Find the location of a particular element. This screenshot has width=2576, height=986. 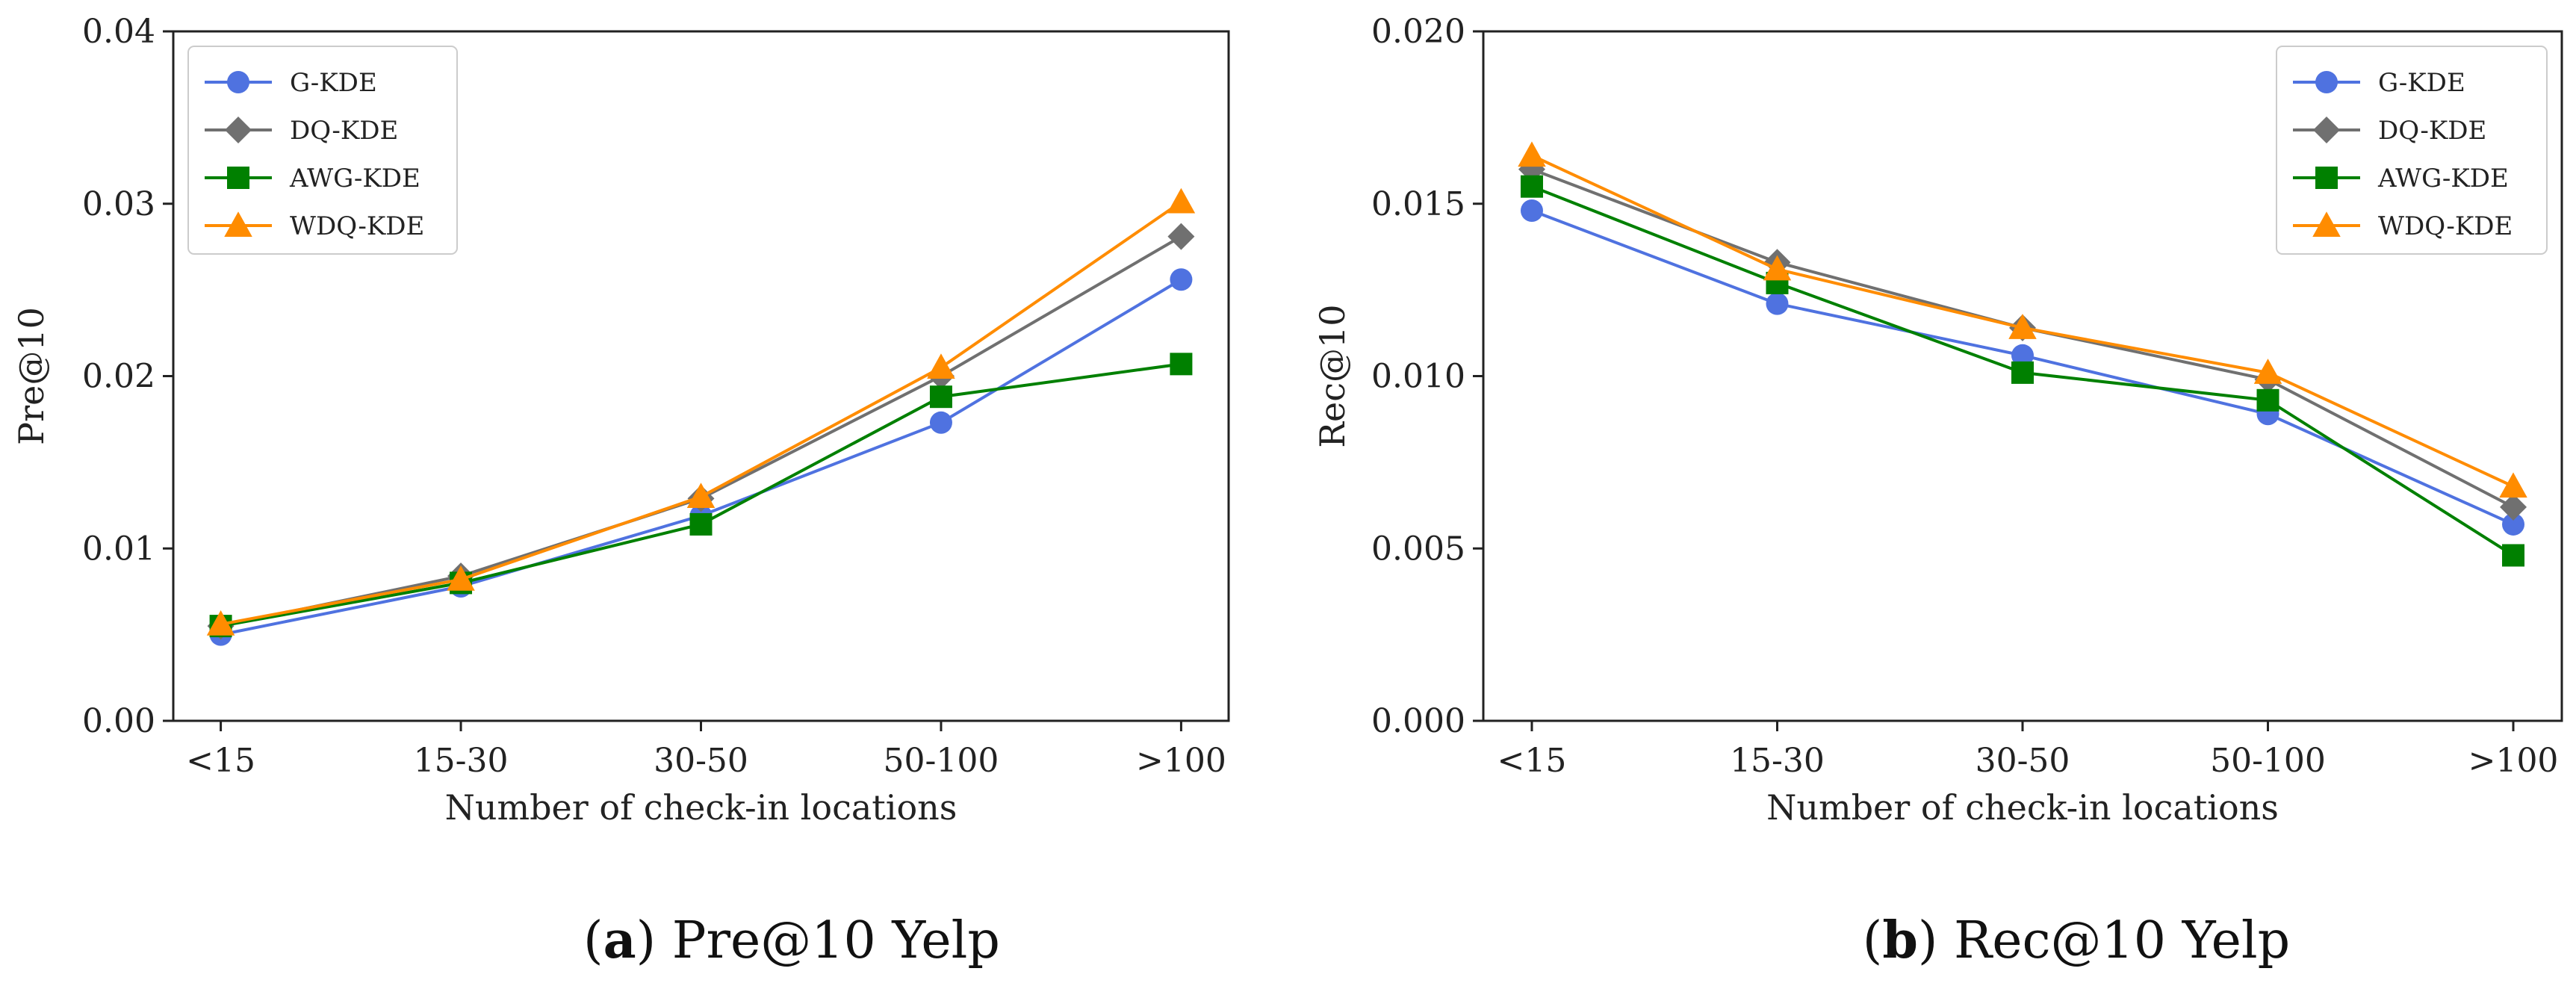

series-wdq-kde is located at coordinates (2023, 319).